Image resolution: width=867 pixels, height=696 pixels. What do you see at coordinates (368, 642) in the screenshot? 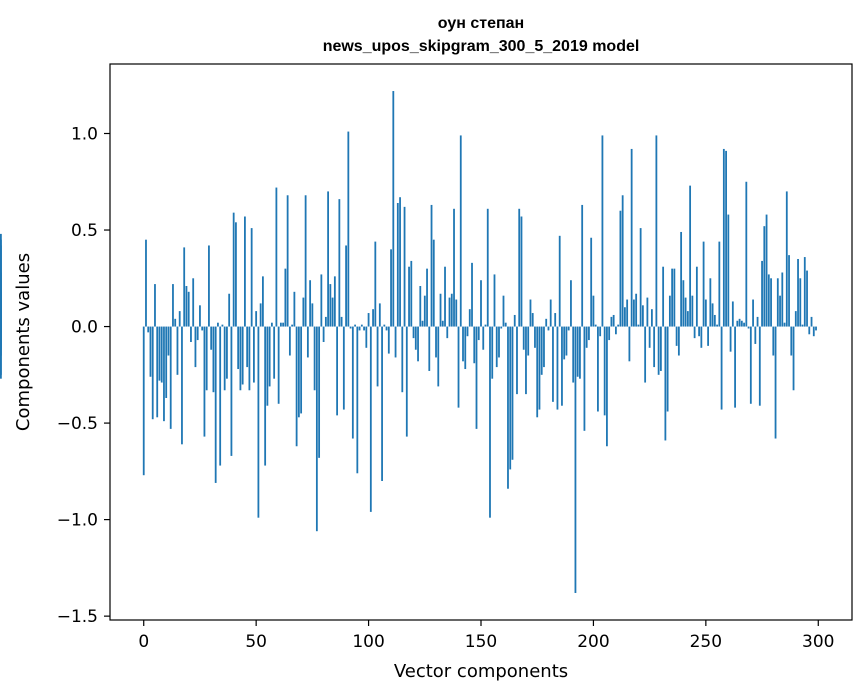
I see `x-tick-label: 100` at bounding box center [368, 642].